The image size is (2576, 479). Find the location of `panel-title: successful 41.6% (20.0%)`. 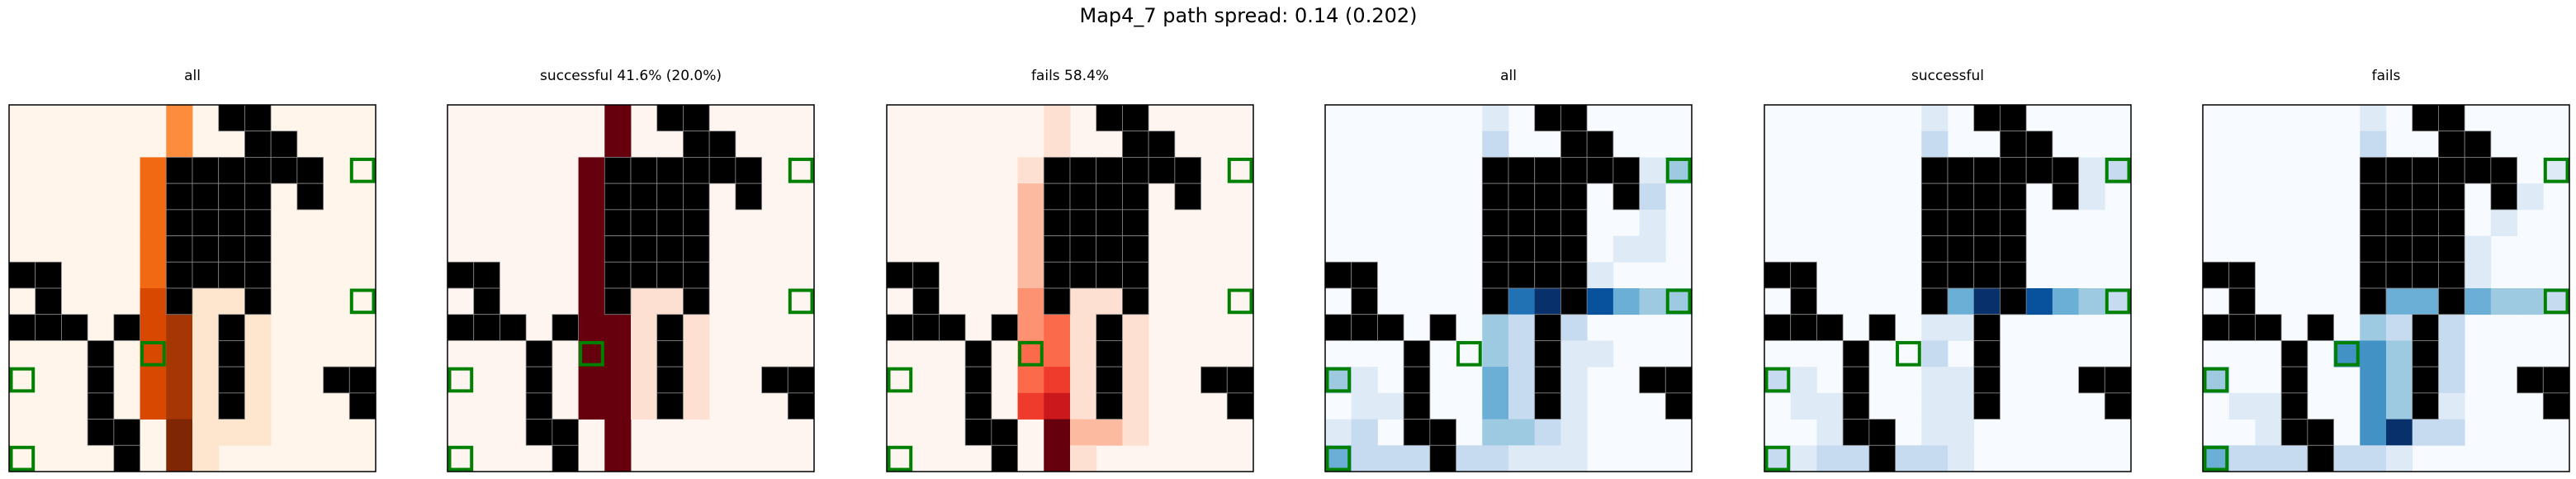

panel-title: successful 41.6% (20.0%) is located at coordinates (631, 76).